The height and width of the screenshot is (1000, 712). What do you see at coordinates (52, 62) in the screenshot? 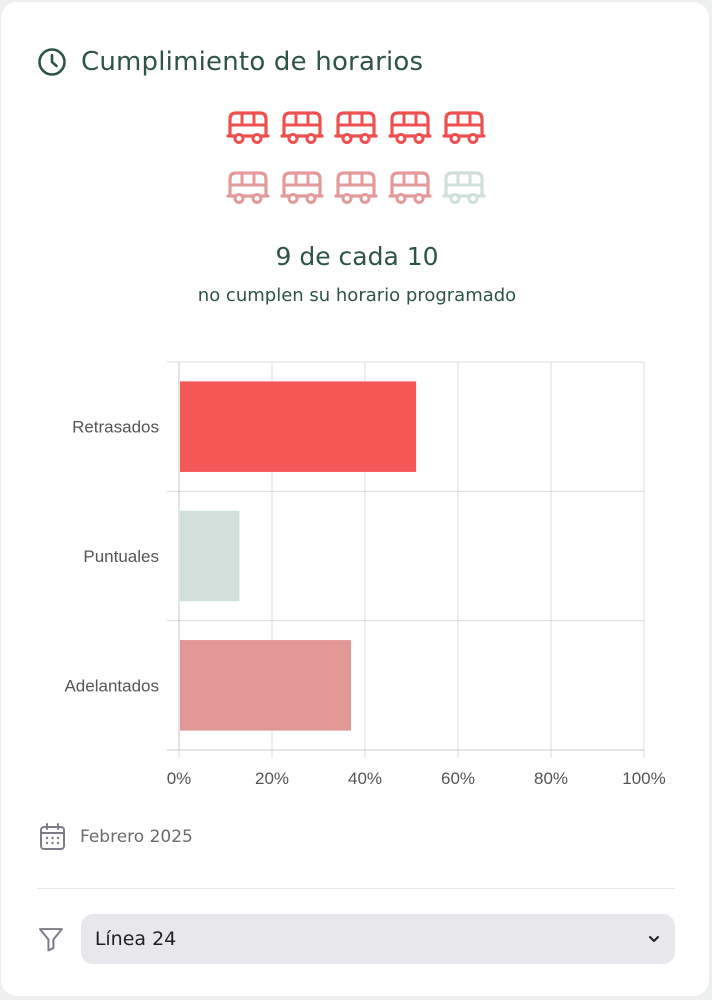
I see `clock-icon` at bounding box center [52, 62].